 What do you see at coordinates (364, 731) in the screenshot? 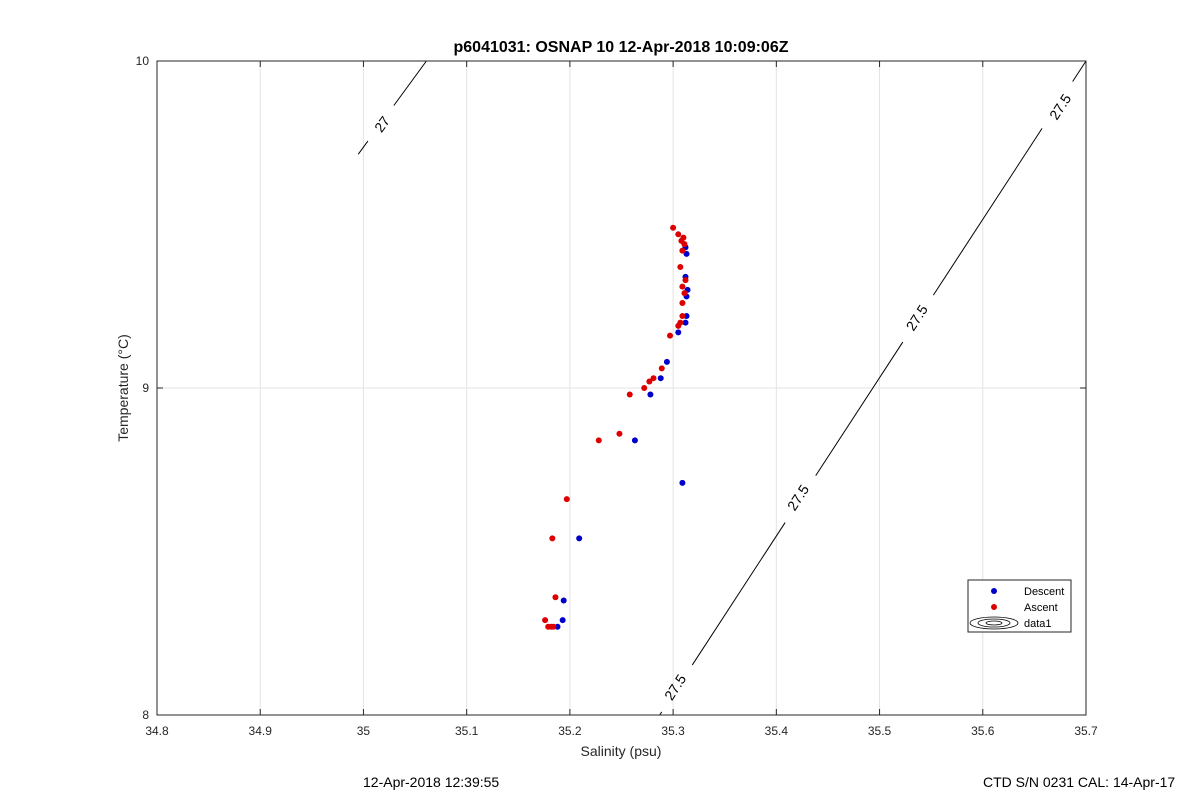
I see `x-tick-label: 35` at bounding box center [364, 731].